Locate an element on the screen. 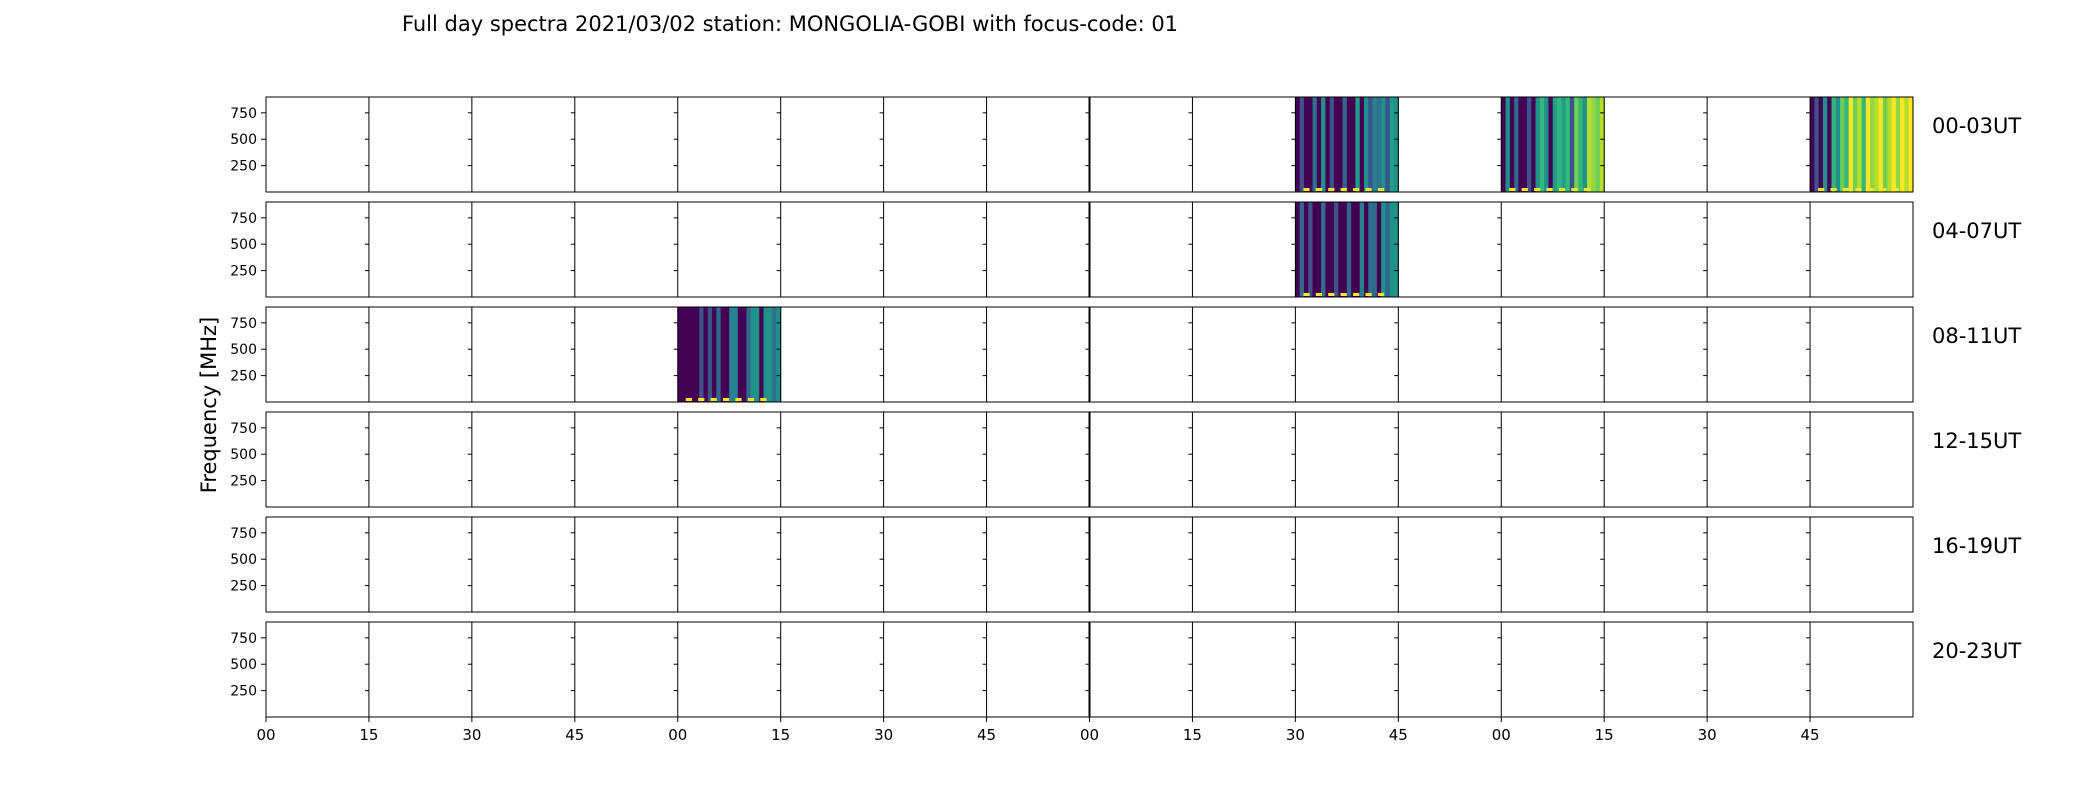 The height and width of the screenshot is (800, 2100). row-label: 08-11UT is located at coordinates (1976, 336).